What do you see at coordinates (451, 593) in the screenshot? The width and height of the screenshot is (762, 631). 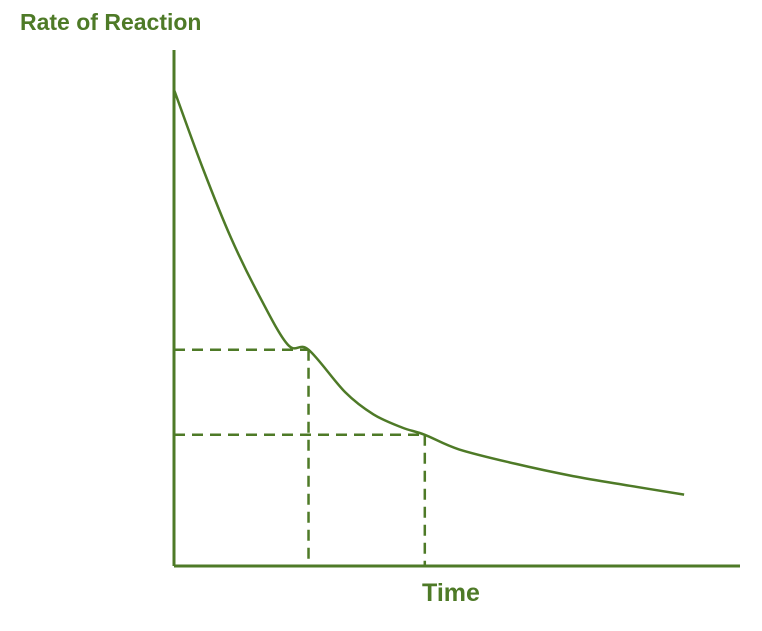 I see `x-axis-label: Time` at bounding box center [451, 593].